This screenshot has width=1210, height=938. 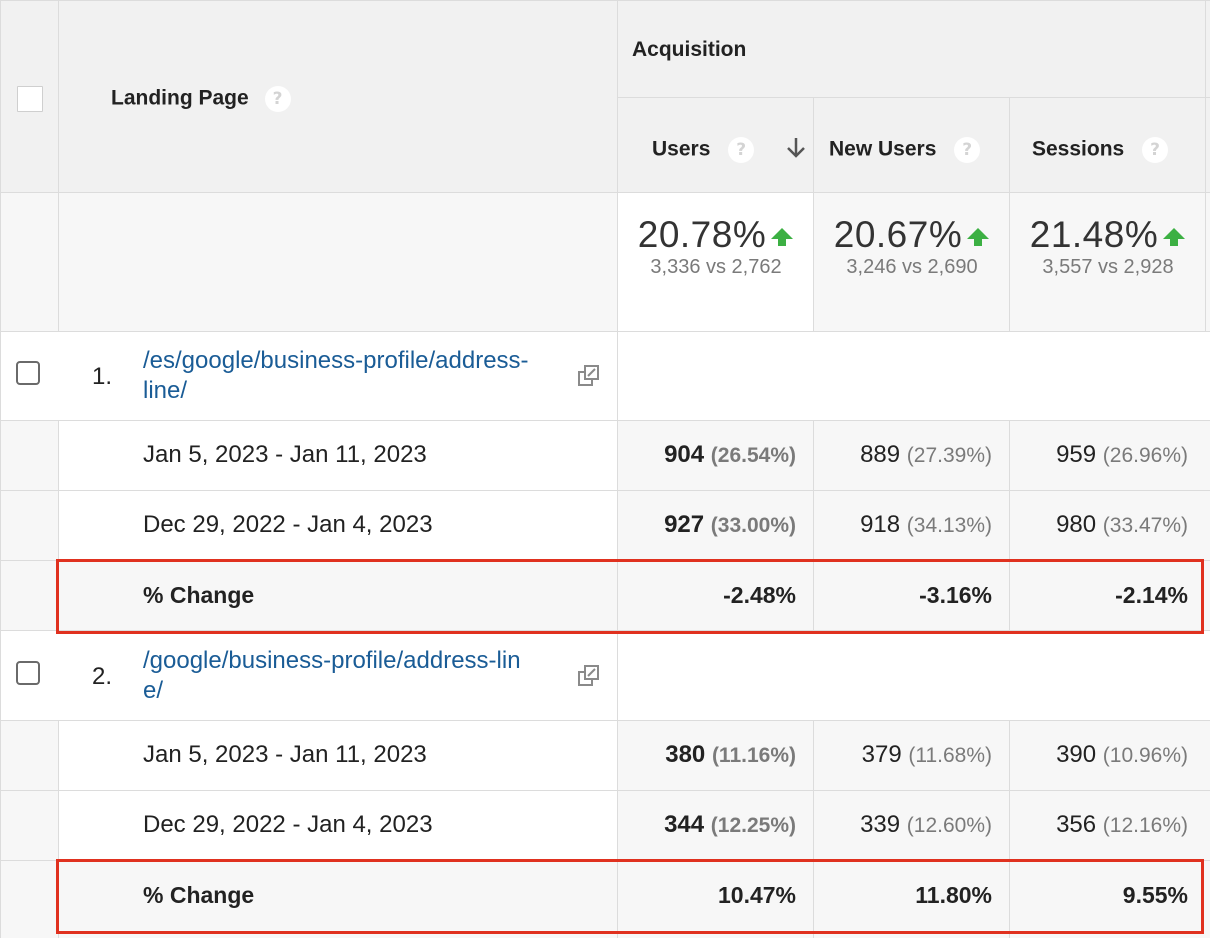 What do you see at coordinates (926, 454) in the screenshot?
I see `new-users-value: 889 (27.39%)` at bounding box center [926, 454].